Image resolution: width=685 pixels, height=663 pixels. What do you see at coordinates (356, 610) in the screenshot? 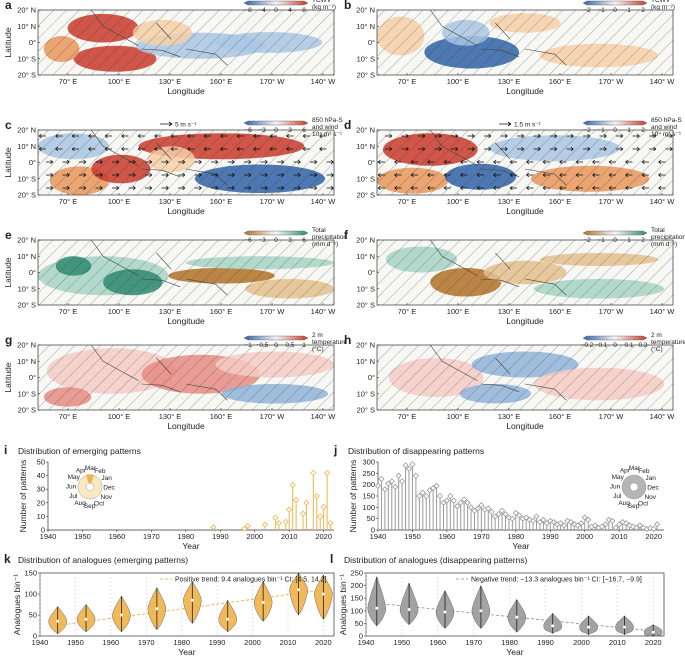
I see `y-tick-label: 100` at bounding box center [356, 610].